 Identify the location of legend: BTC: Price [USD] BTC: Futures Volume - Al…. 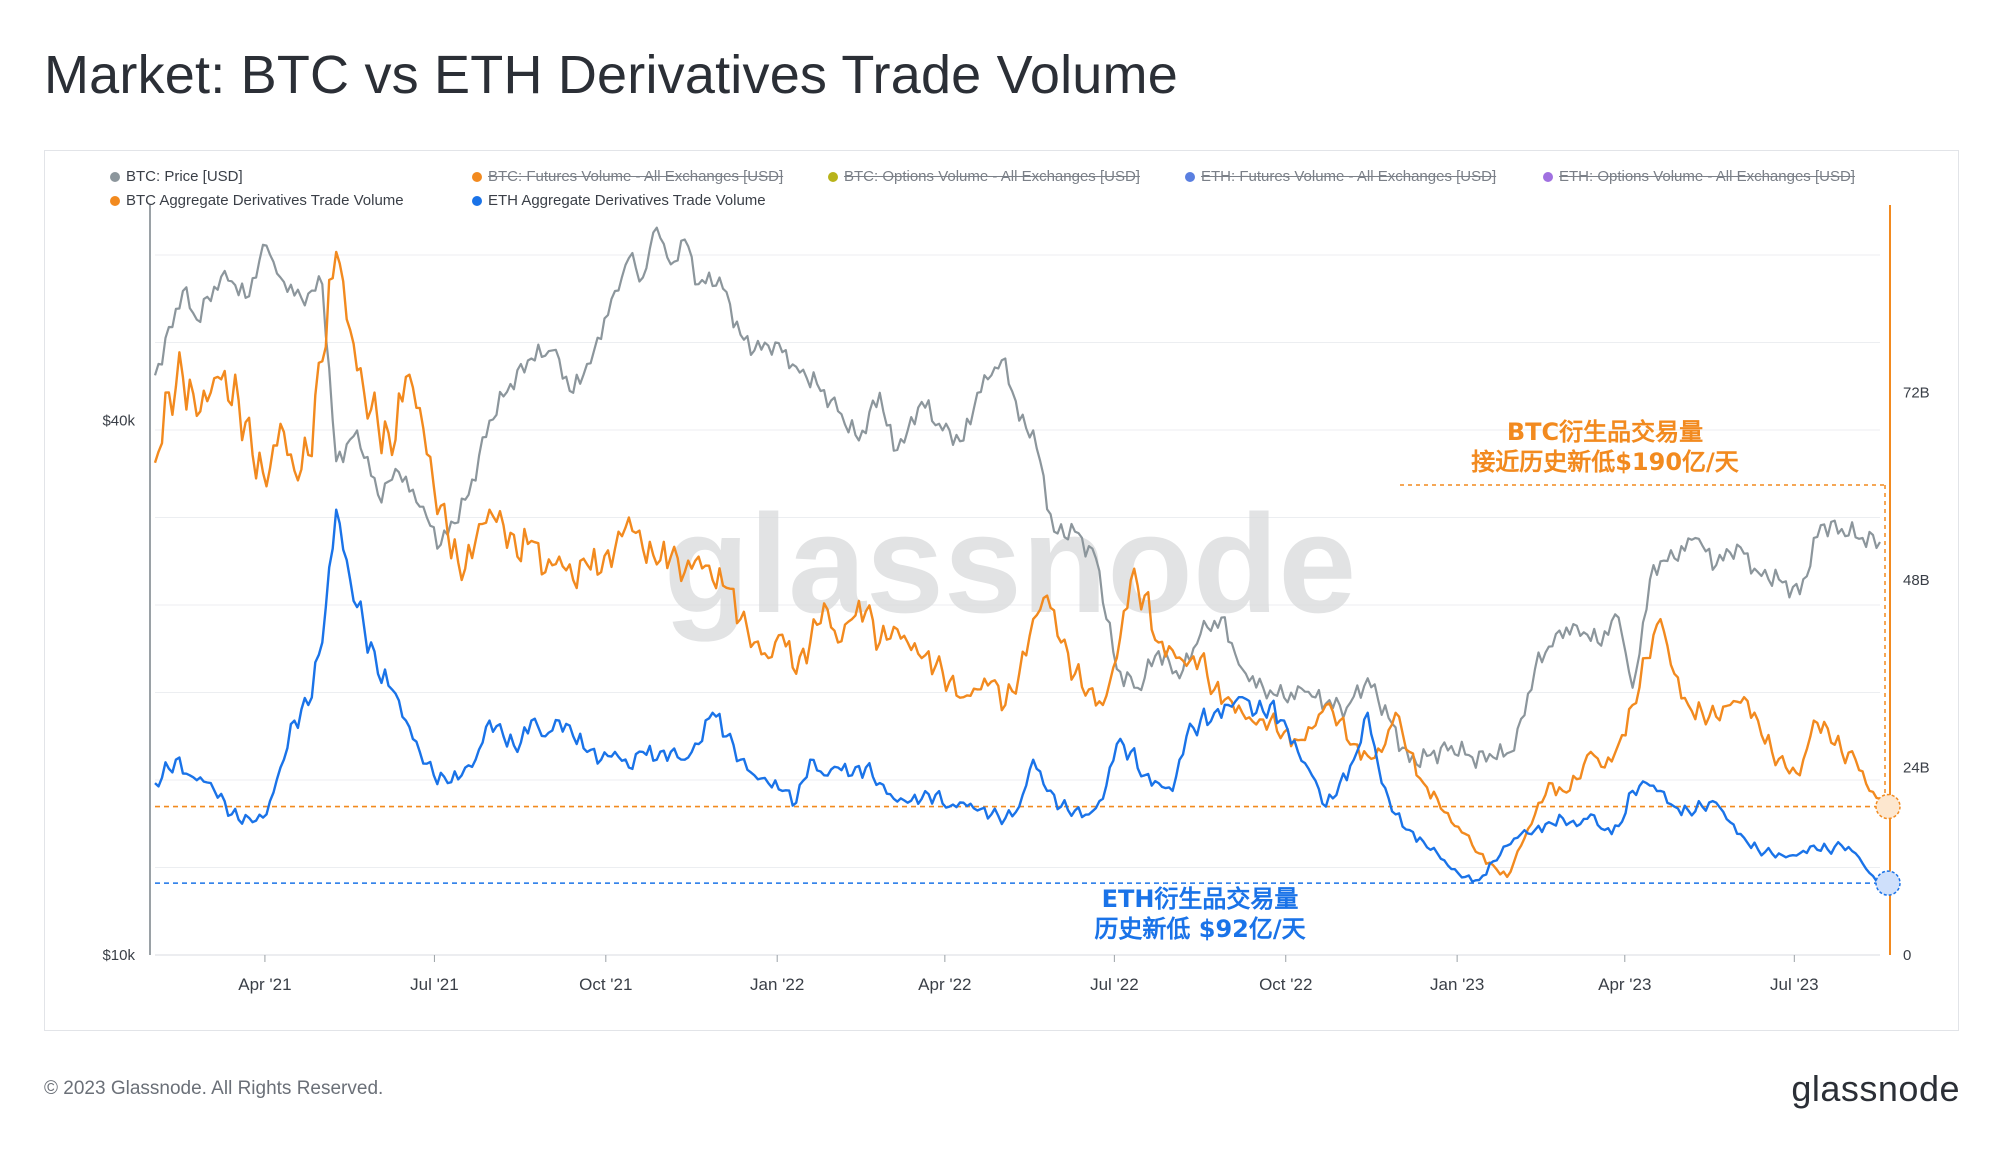
(1010, 198).